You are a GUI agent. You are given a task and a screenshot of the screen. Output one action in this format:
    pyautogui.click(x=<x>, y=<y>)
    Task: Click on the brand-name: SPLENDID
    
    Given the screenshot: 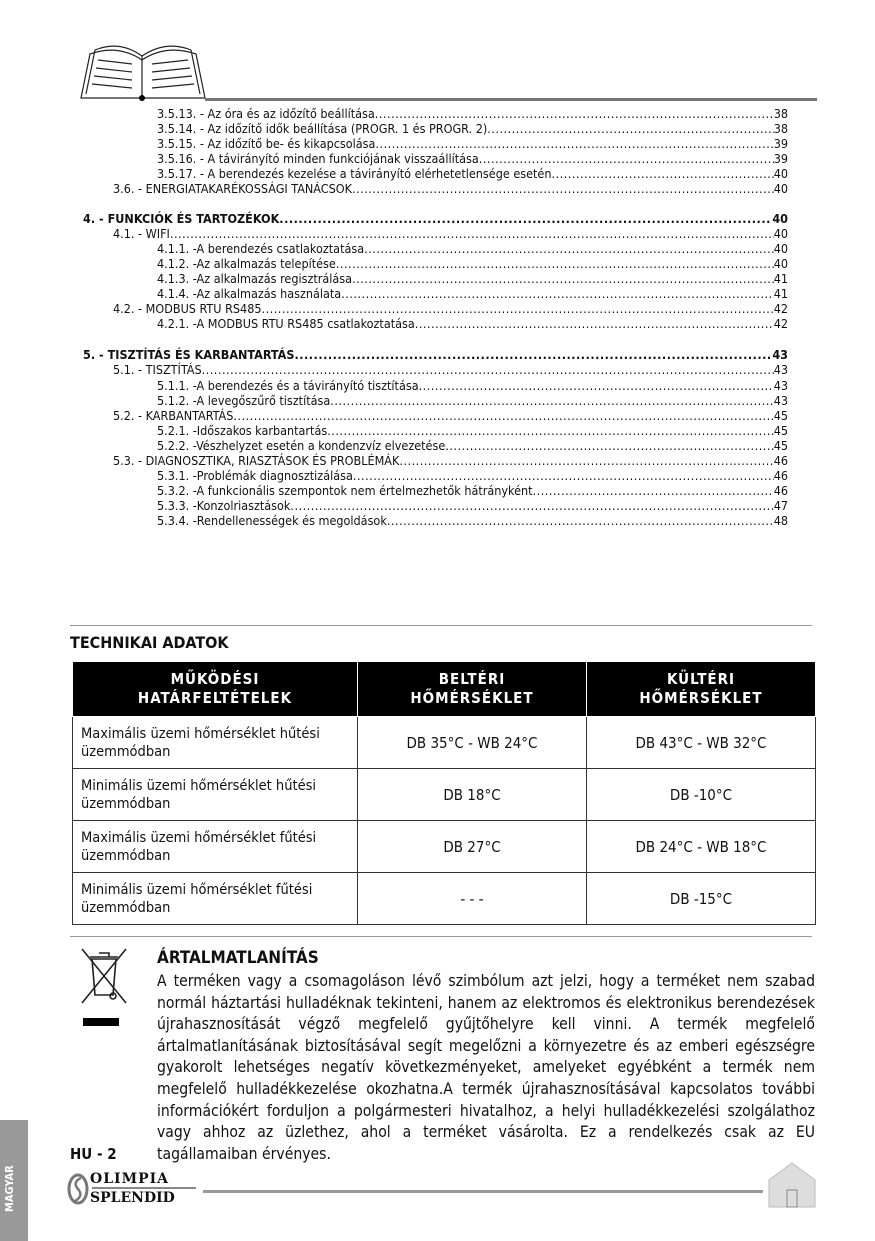 What is the action you would take?
    pyautogui.click(x=132, y=1198)
    